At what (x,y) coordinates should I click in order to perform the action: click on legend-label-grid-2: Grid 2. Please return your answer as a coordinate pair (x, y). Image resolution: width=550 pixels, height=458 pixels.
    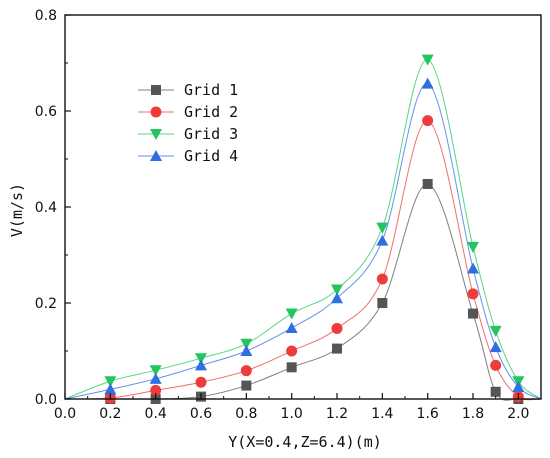
    Looking at the image, I should click on (211, 112).